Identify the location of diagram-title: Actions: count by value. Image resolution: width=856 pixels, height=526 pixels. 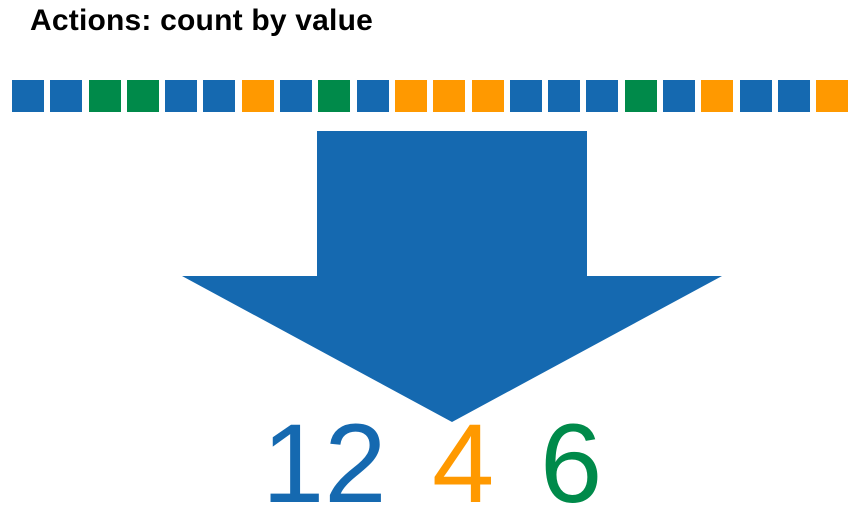
(201, 20).